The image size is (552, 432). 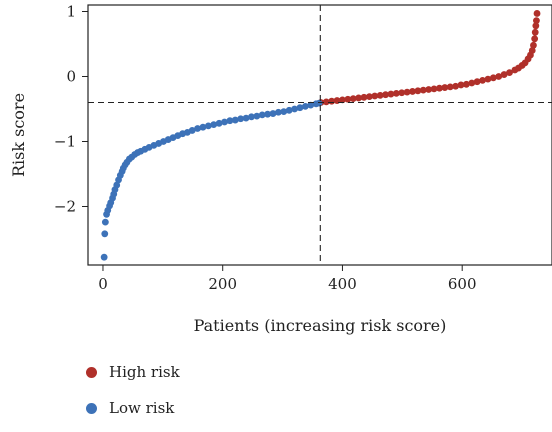 I want to click on legend: High risk Low risk, so click(x=133, y=396).